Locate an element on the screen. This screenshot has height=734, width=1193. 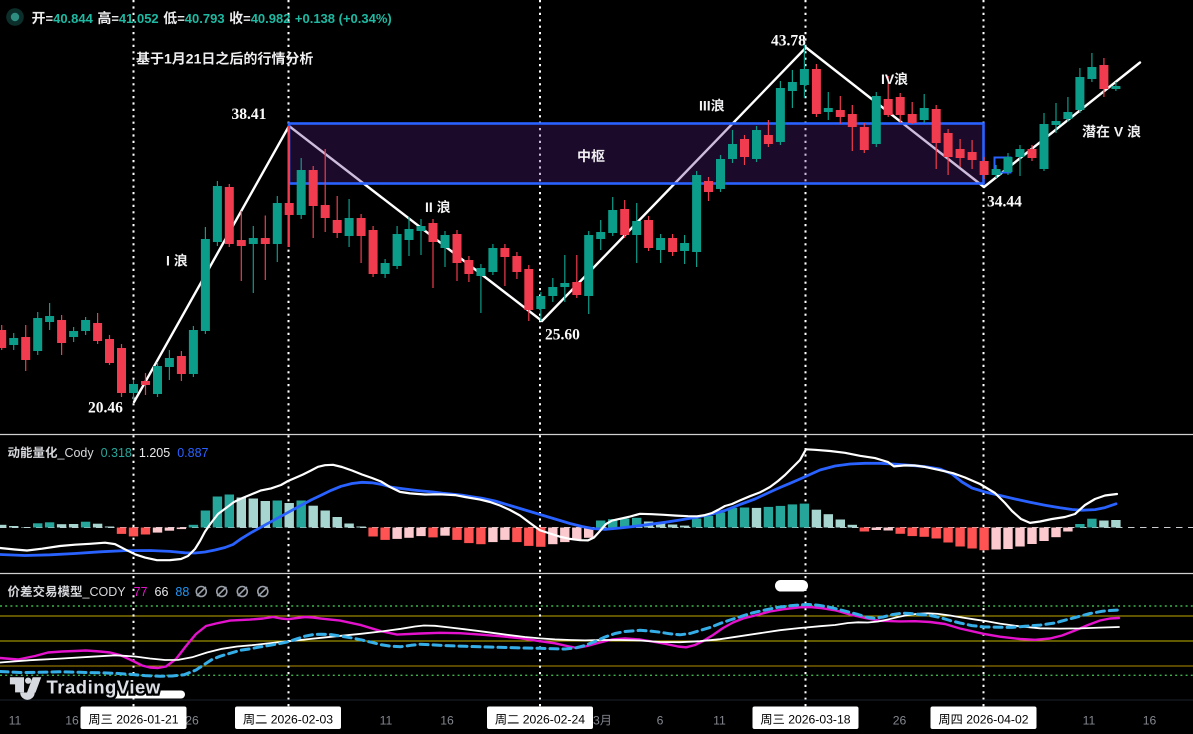
svg-text: 41.052 is located at coordinates (139, 18).